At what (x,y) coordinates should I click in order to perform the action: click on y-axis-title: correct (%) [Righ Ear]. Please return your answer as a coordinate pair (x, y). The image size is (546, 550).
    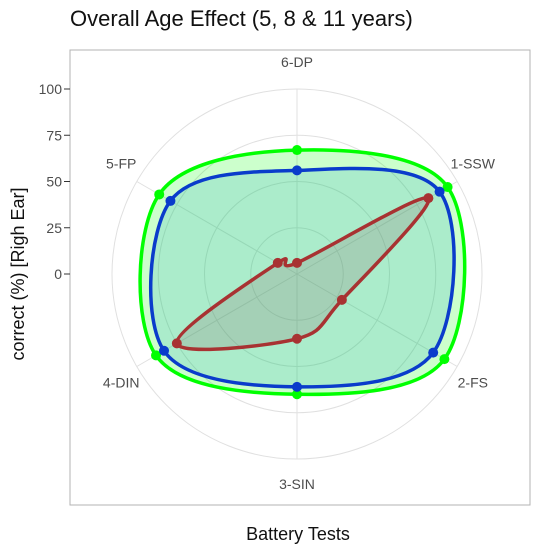
    Looking at the image, I should click on (18, 273).